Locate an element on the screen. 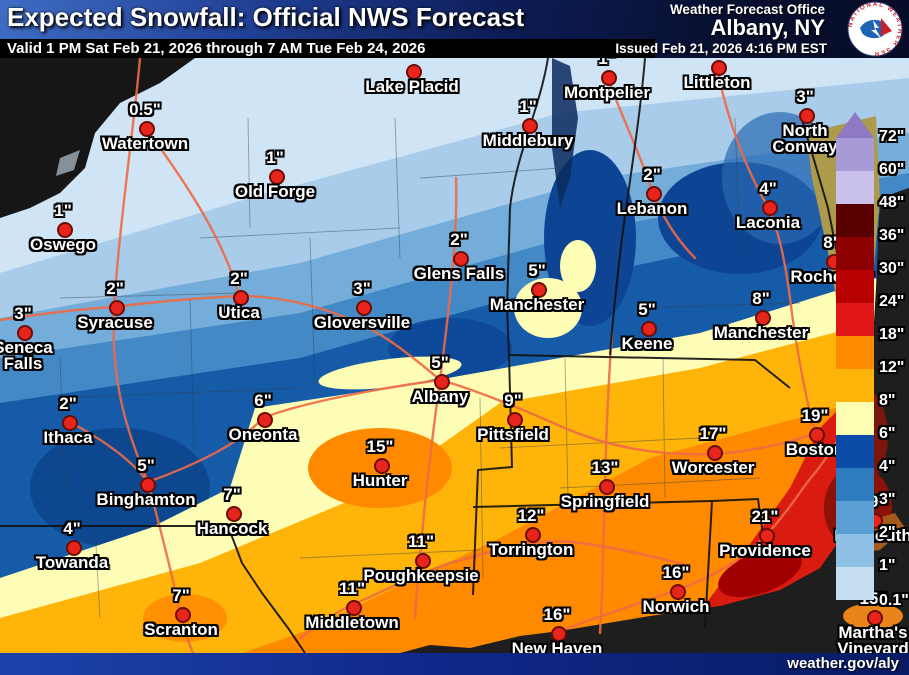 This screenshot has width=909, height=675. office-block: Weather Forecast Office Albany, NY is located at coordinates (747, 20).